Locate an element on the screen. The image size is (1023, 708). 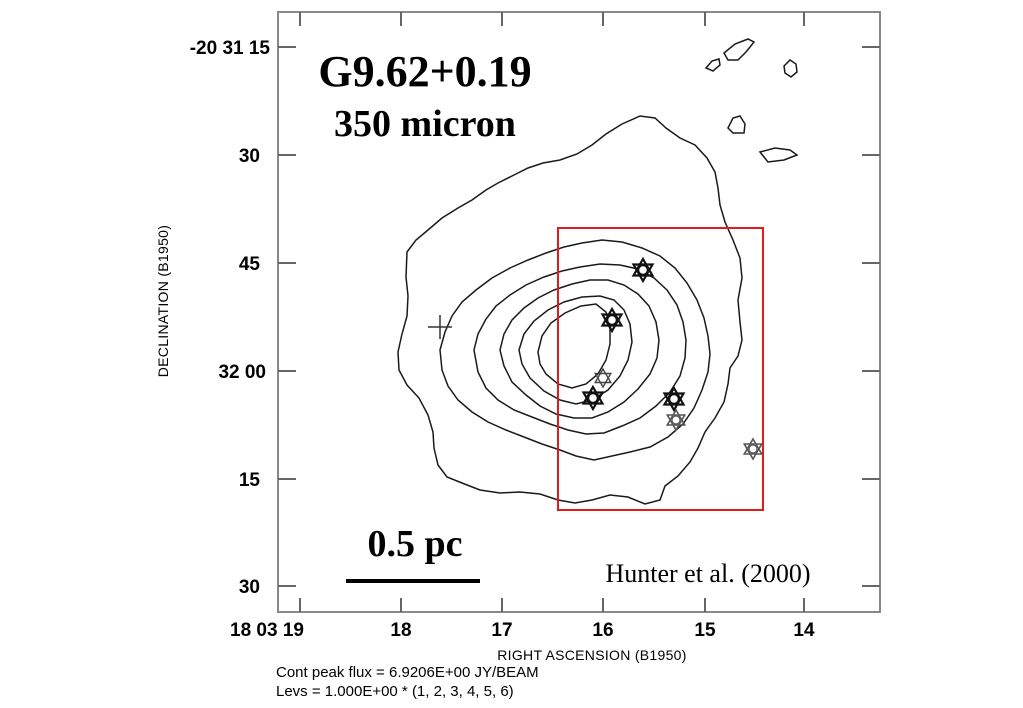
x-axis-title: RIGHT ASCENSION (B1950) is located at coordinates (591, 655).